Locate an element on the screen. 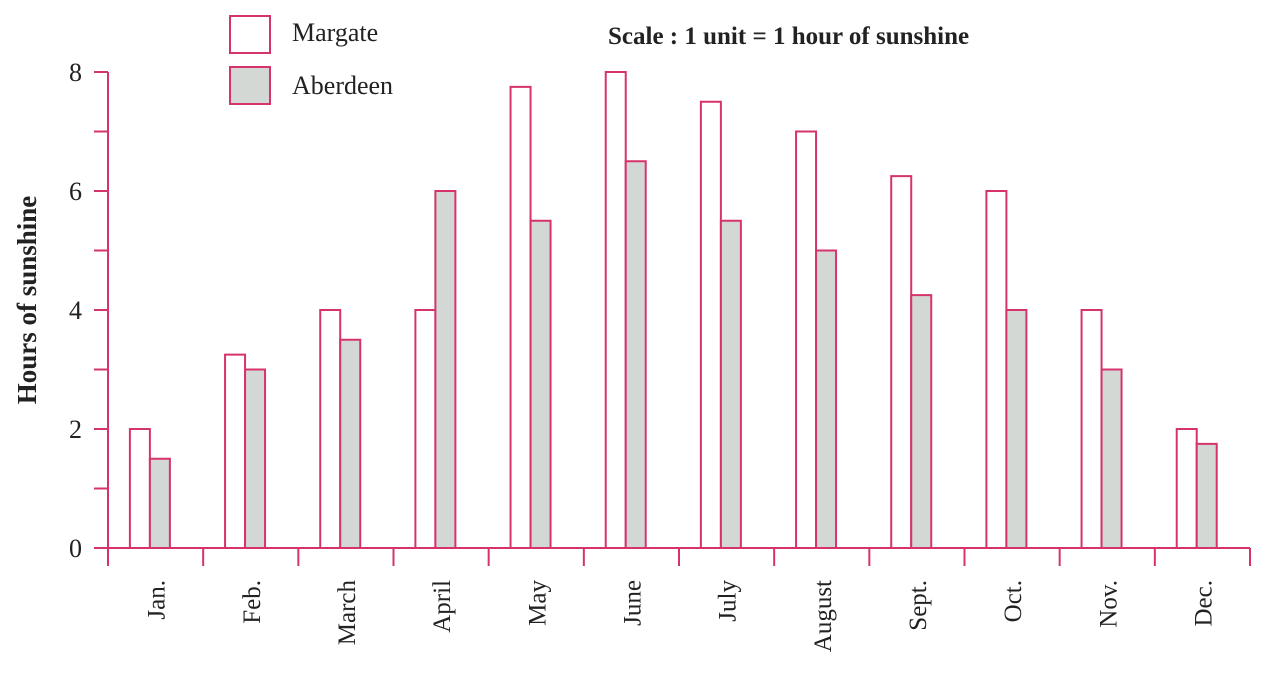 The height and width of the screenshot is (673, 1261). legend-swatch-margate is located at coordinates (250, 34).